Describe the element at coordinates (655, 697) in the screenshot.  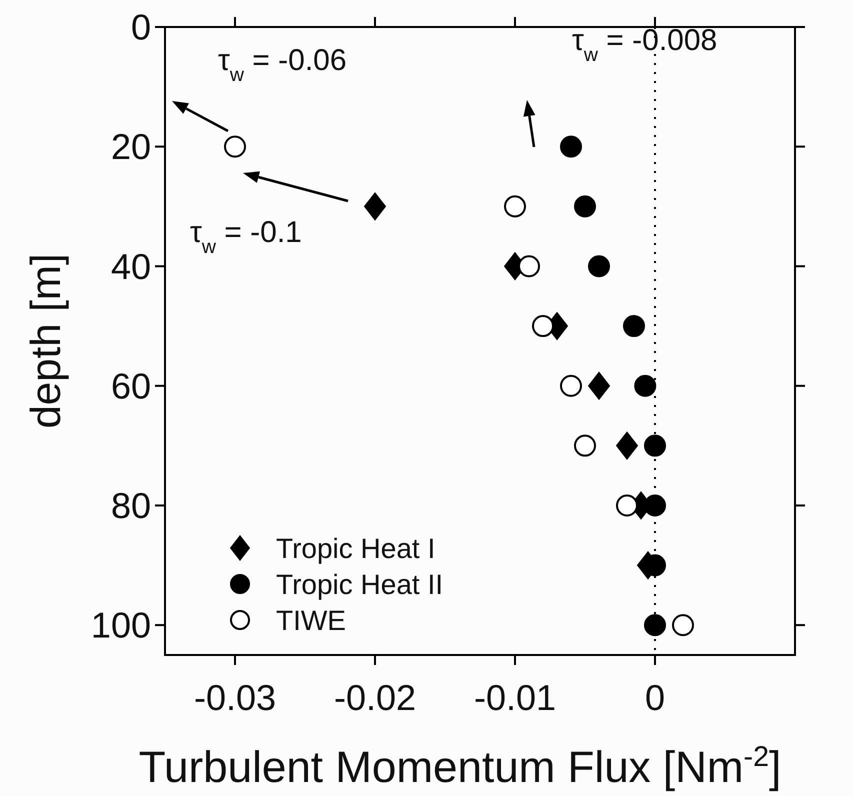
I see `x-tick-label: 0` at that location.